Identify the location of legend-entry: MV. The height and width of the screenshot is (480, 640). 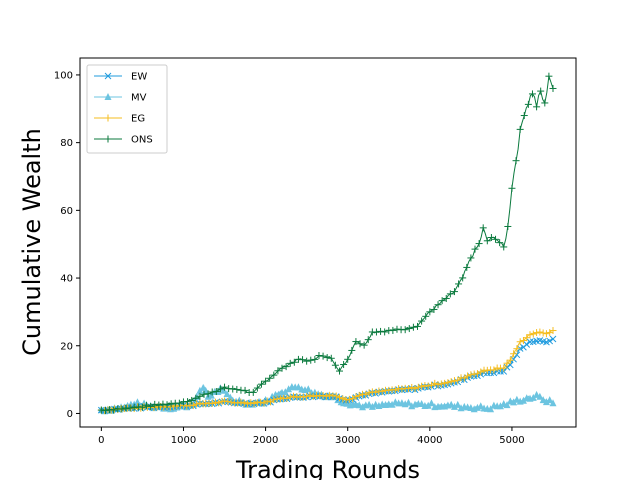
(120, 98).